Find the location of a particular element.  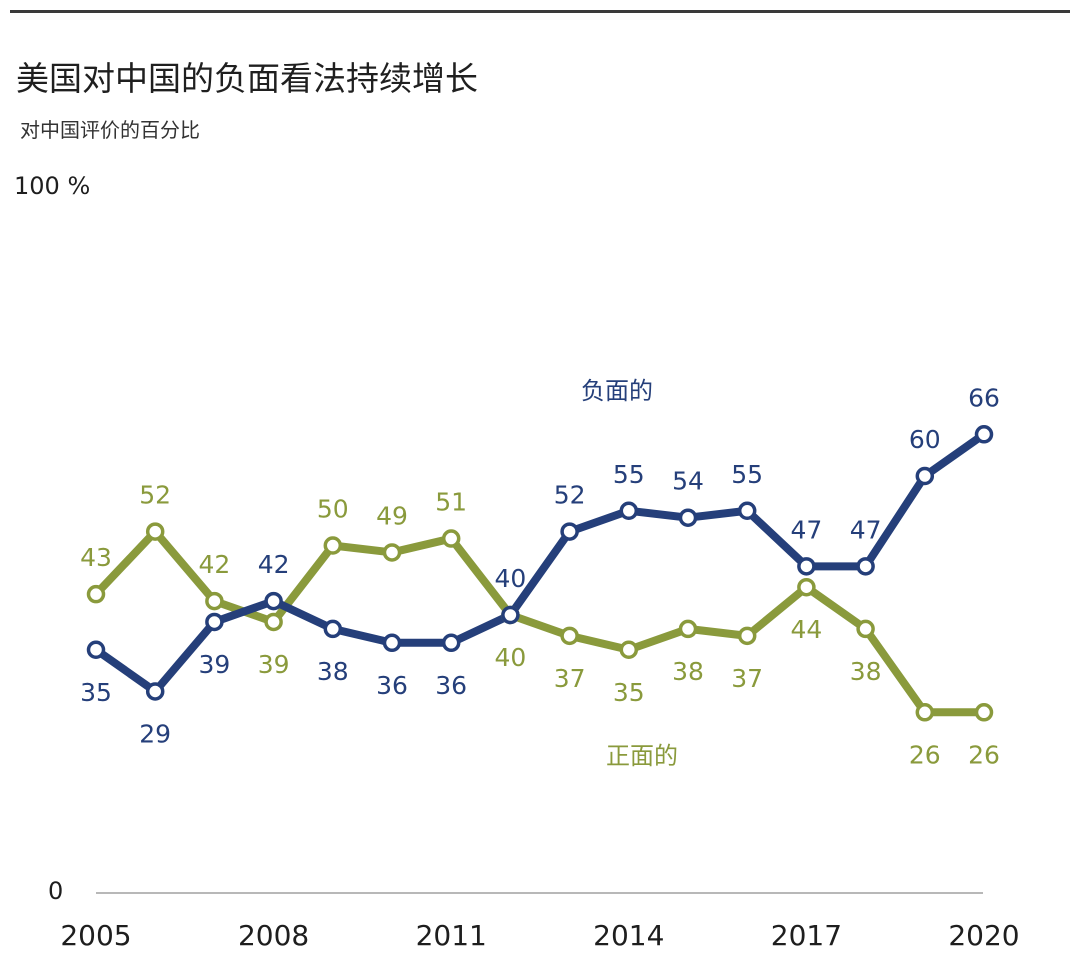

data-label-negative: 60 is located at coordinates (925, 439).